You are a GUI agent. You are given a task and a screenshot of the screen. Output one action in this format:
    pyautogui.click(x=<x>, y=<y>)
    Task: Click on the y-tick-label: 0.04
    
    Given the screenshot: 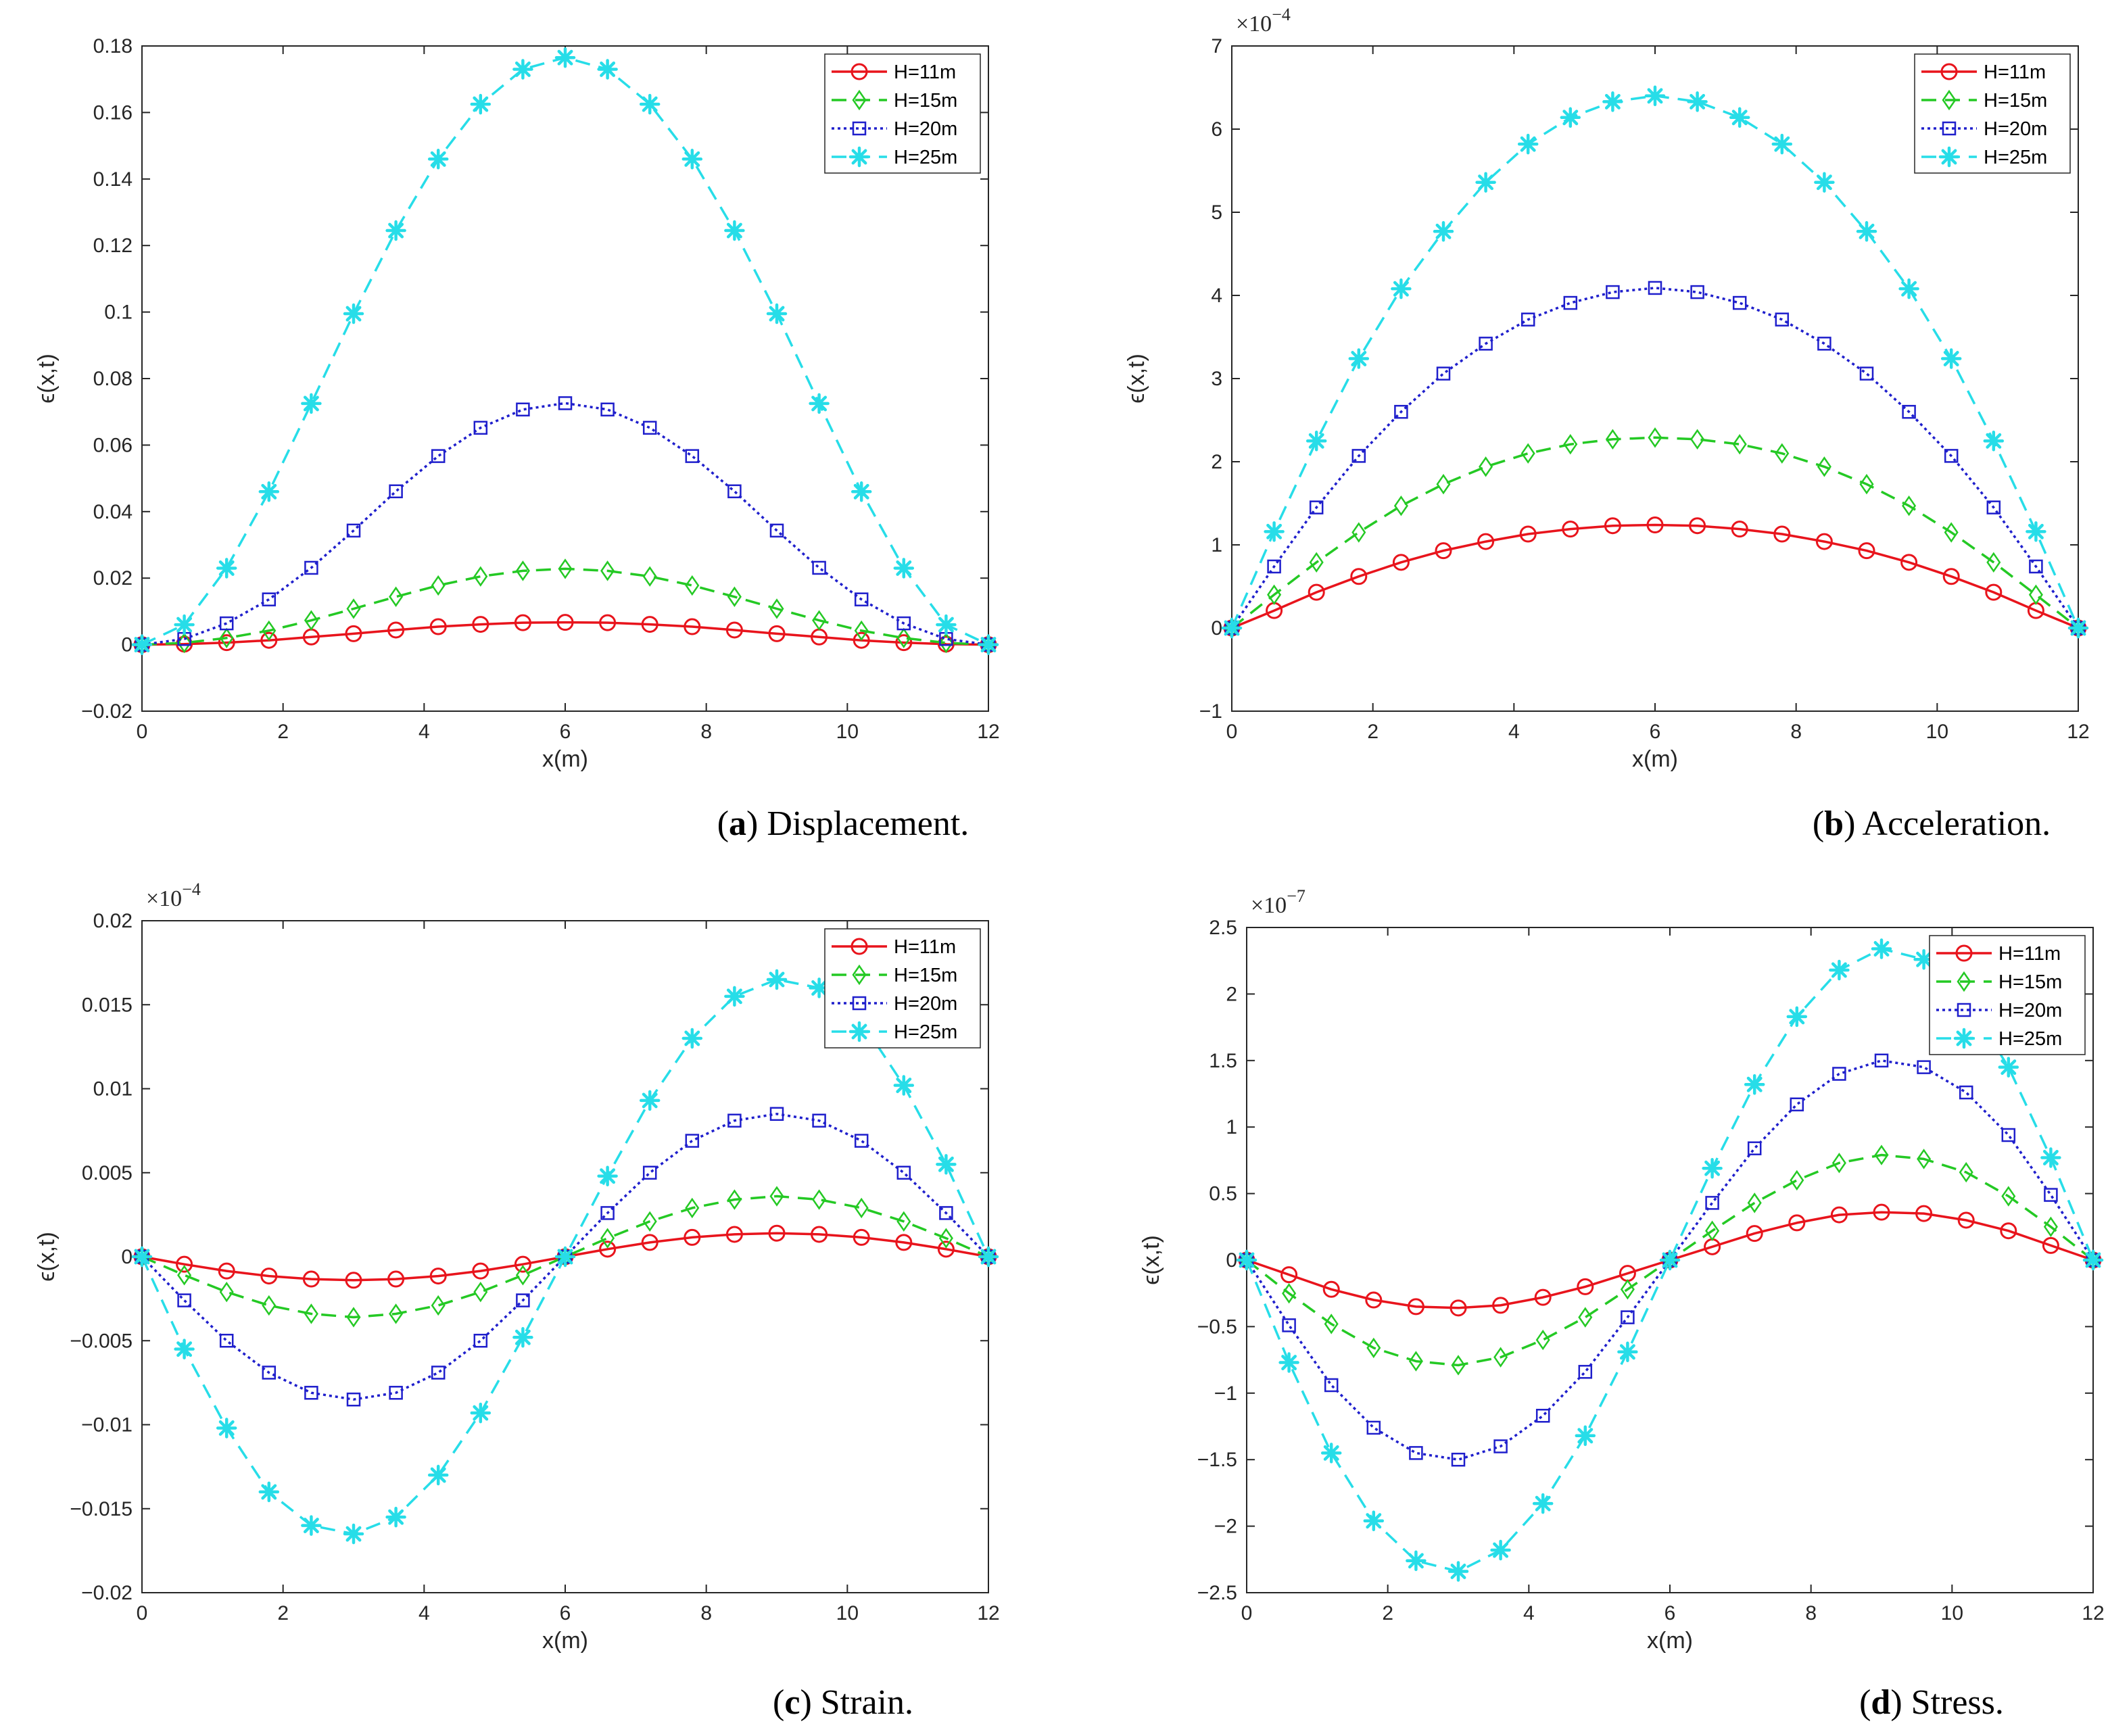 What is the action you would take?
    pyautogui.click(x=113, y=512)
    